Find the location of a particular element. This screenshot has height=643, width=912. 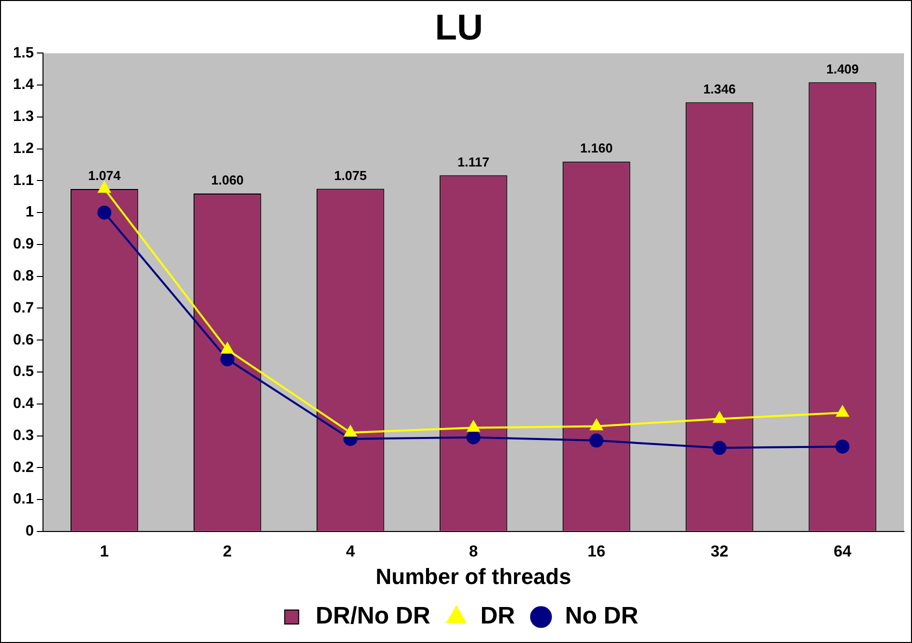

chart-title: LU is located at coordinates (459, 27).